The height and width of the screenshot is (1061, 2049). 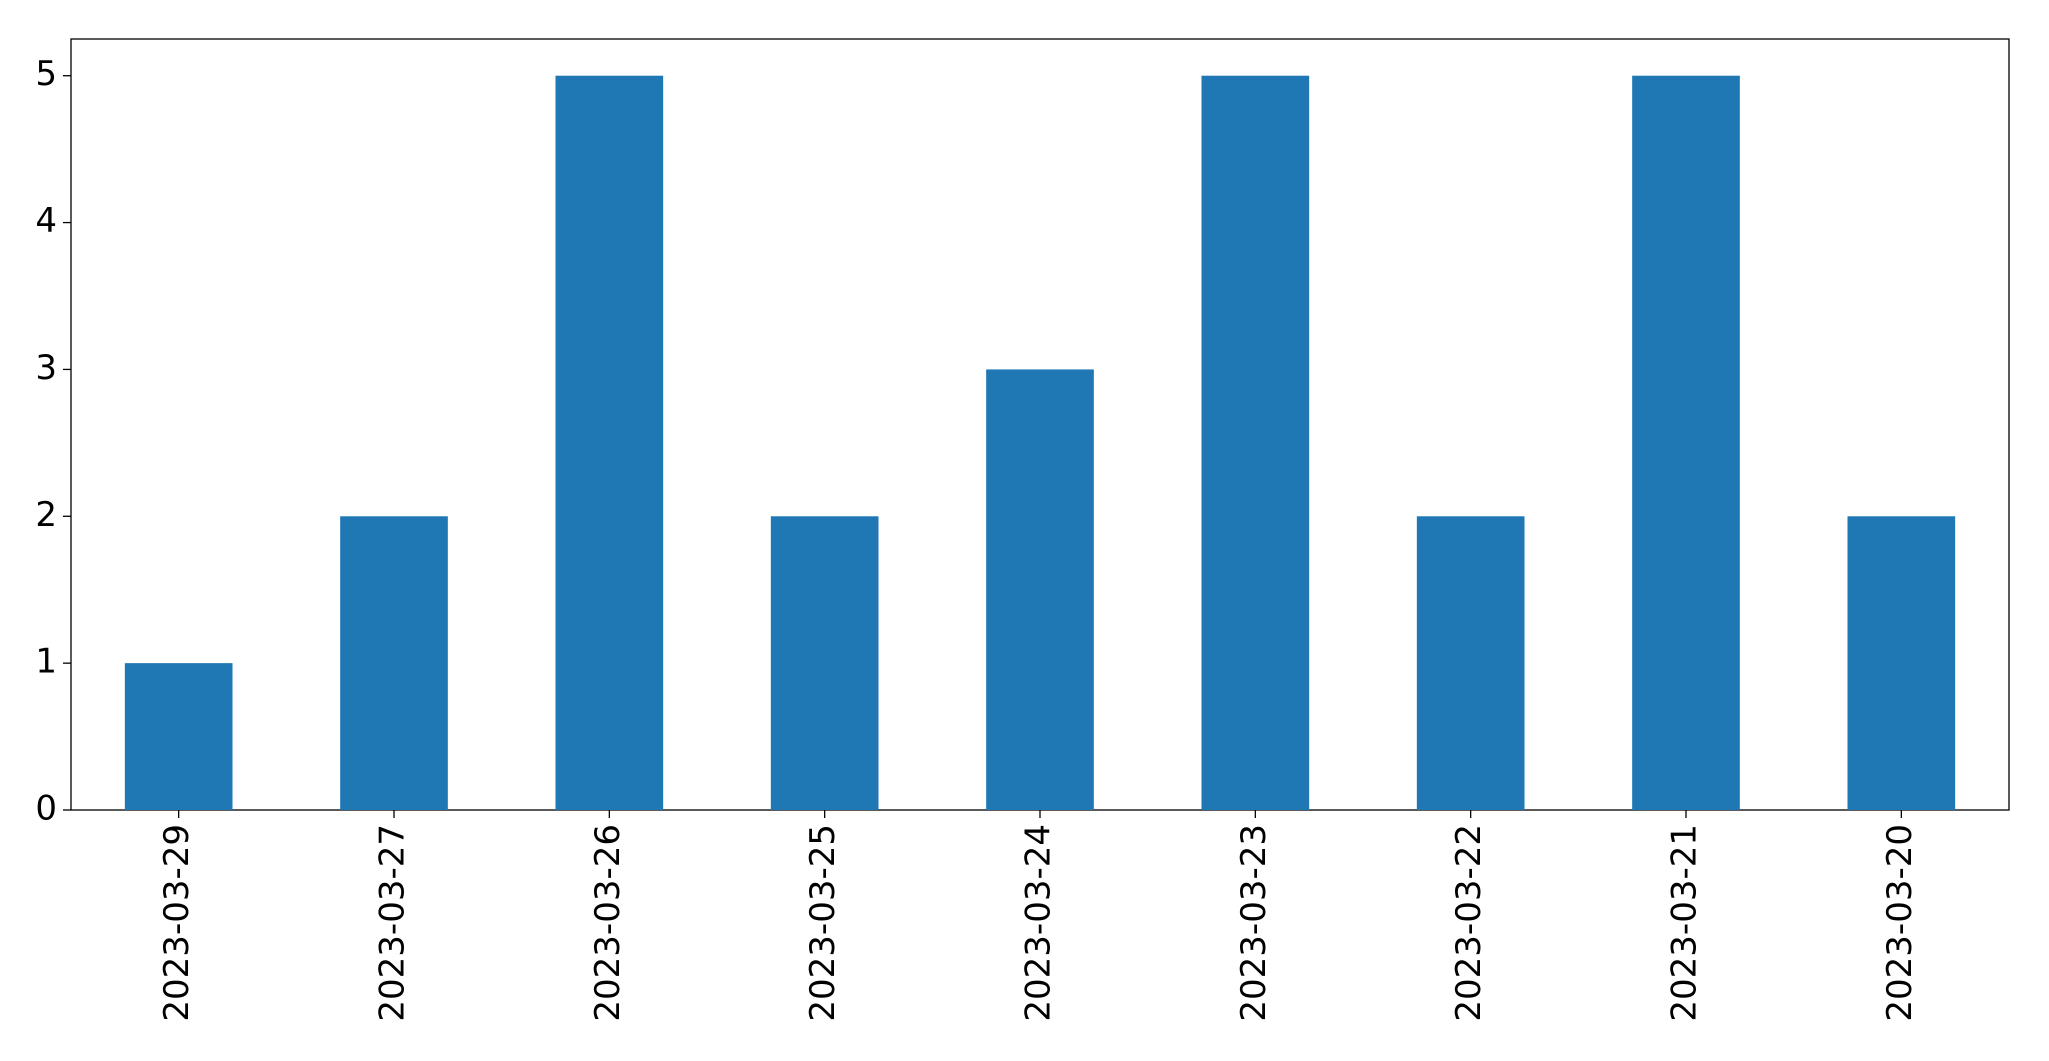 What do you see at coordinates (177, 923) in the screenshot?
I see `x-tick-label: 2023-03-29` at bounding box center [177, 923].